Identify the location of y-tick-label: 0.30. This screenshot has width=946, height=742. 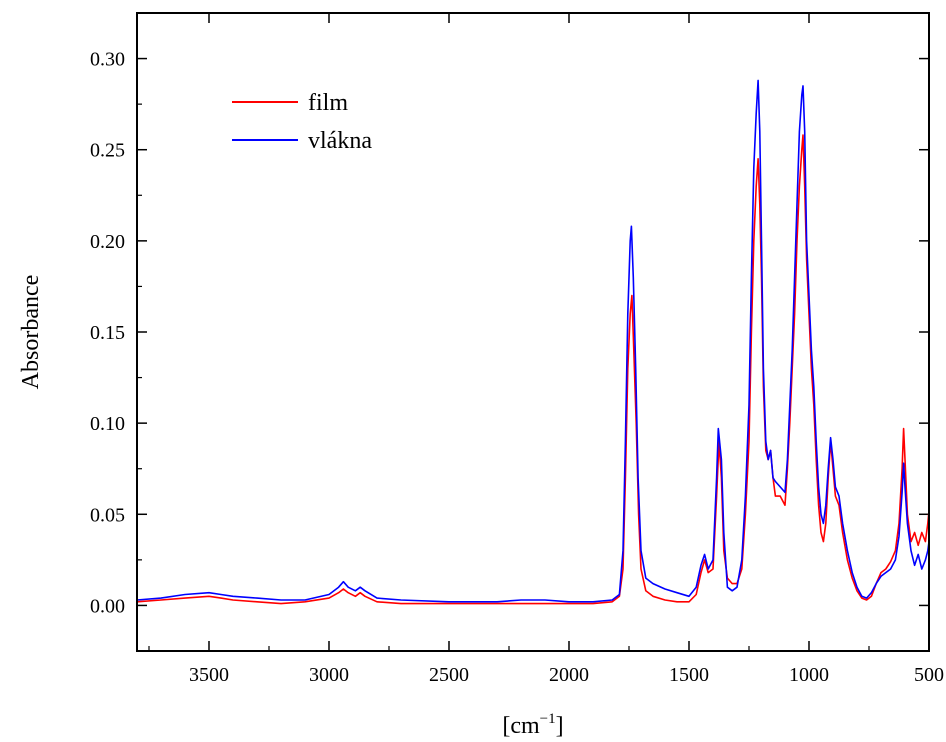
(107, 60).